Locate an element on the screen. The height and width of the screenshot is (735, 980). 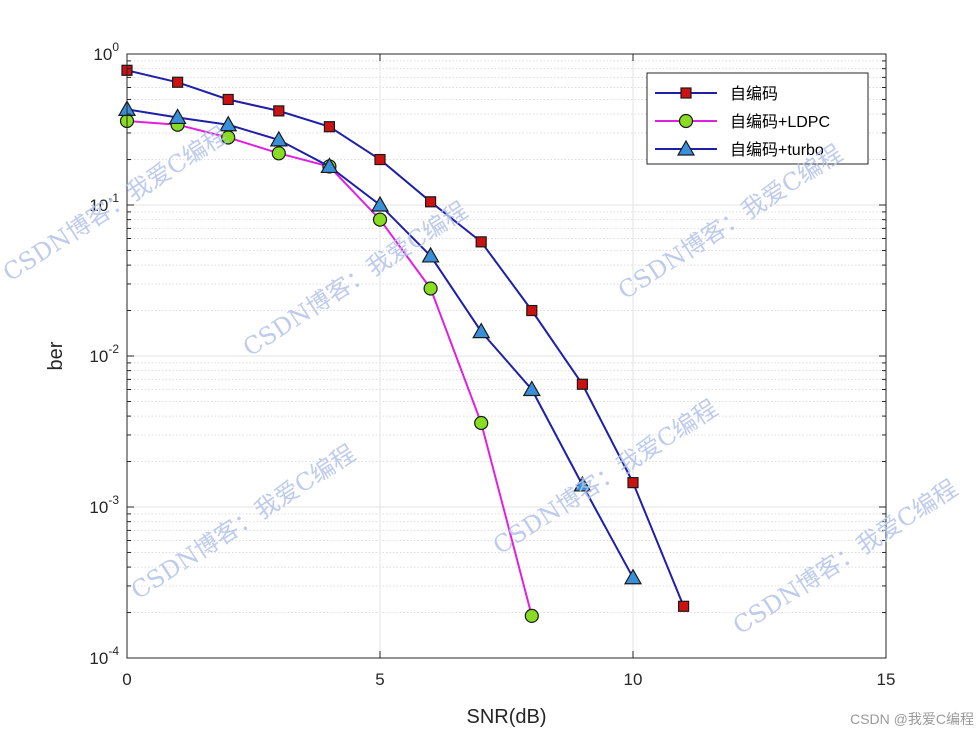
y-axis-label: ber is located at coordinates (56, 355).